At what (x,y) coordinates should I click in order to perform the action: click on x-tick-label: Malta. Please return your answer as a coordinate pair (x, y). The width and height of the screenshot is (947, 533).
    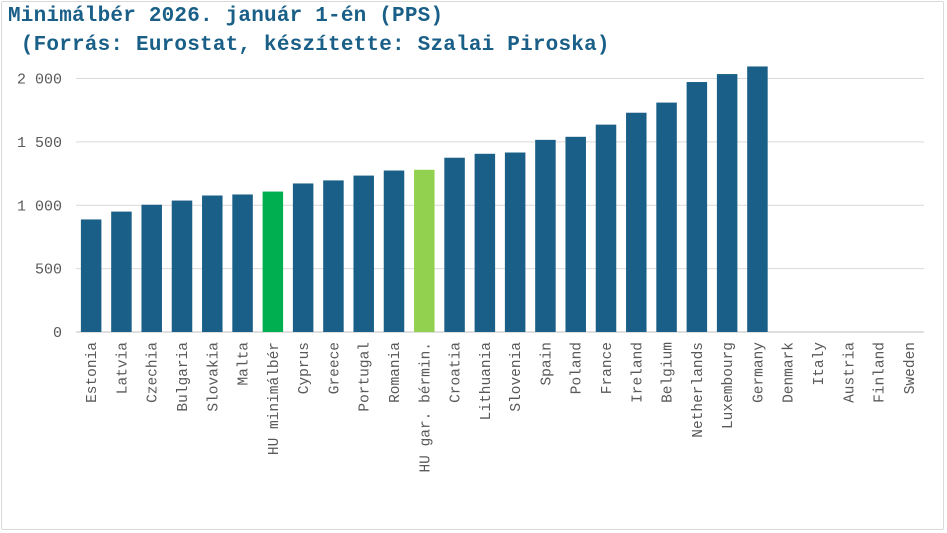
    Looking at the image, I should click on (245, 364).